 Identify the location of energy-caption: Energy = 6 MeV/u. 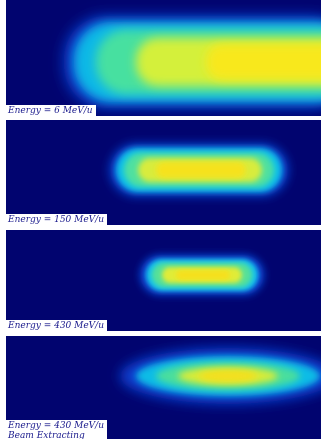
(51, 110).